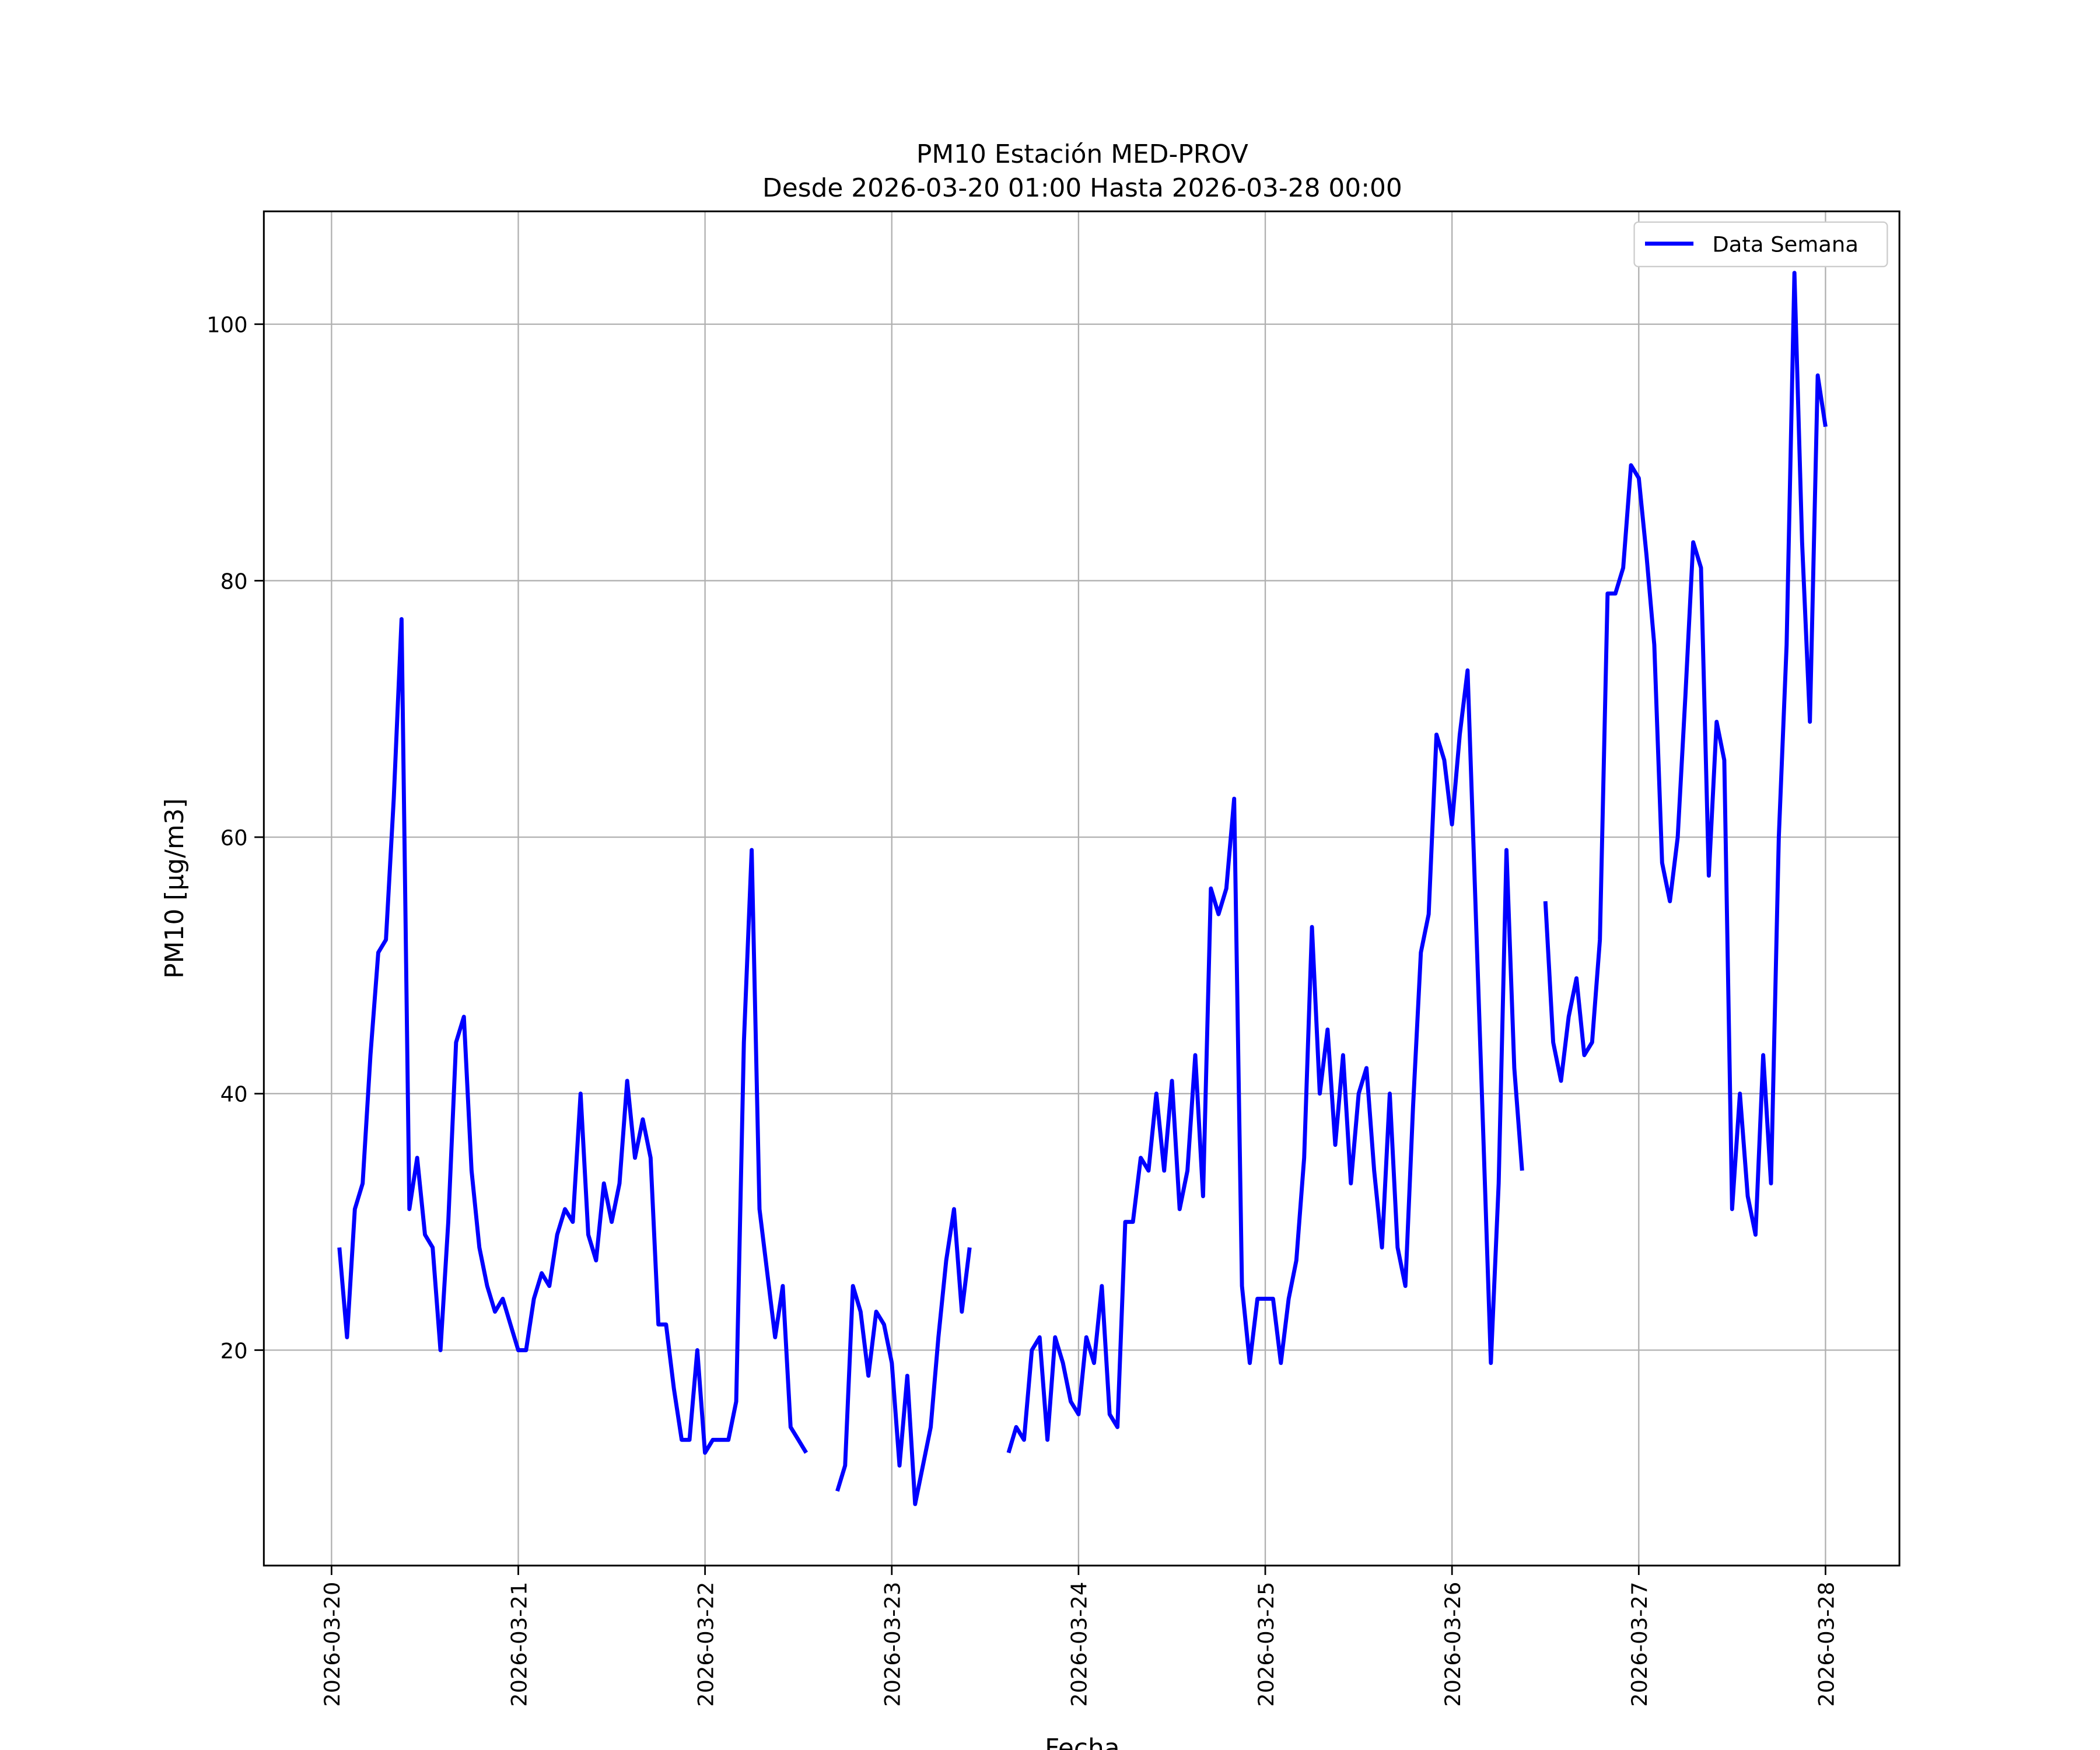 This screenshot has width=2100, height=1750. I want to click on y-tick-label: 40, so click(234, 1094).